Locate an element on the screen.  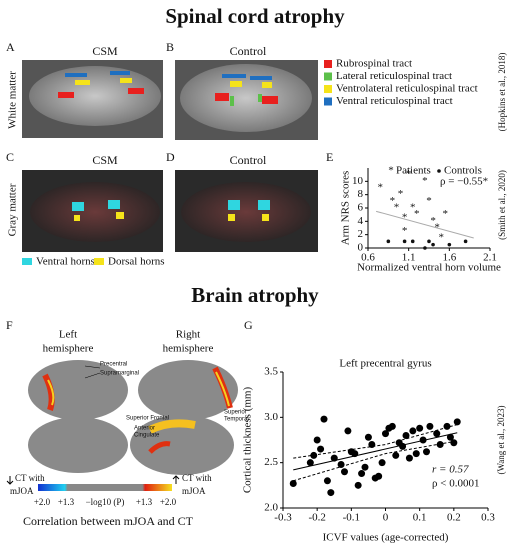
x-tick-label: 2.1 is located at coordinates (490, 258).